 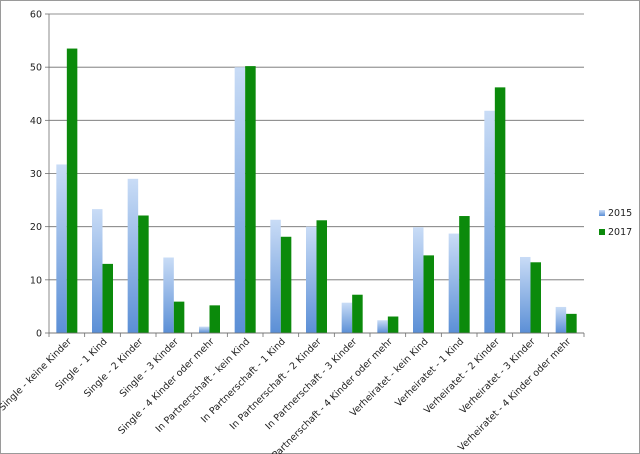 I want to click on legend-swatch-2017, so click(x=602, y=232).